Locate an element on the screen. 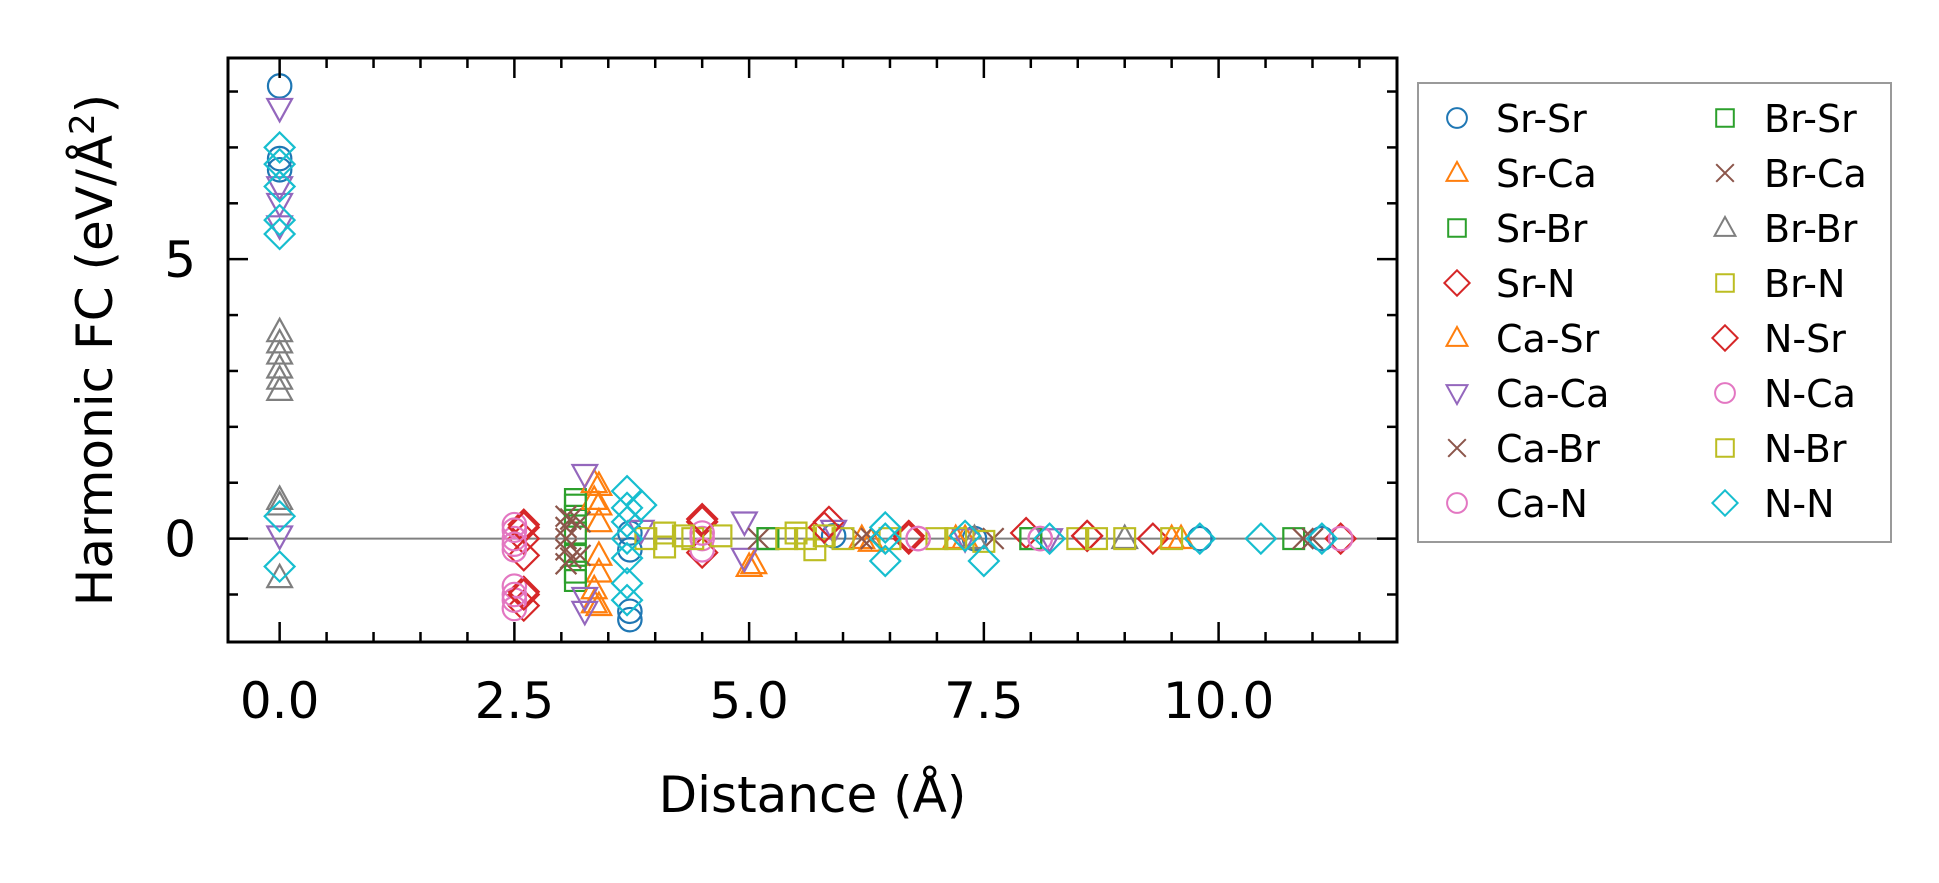 The width and height of the screenshot is (1939, 883). legend-label-sr-n: Sr-N is located at coordinates (1535, 284).